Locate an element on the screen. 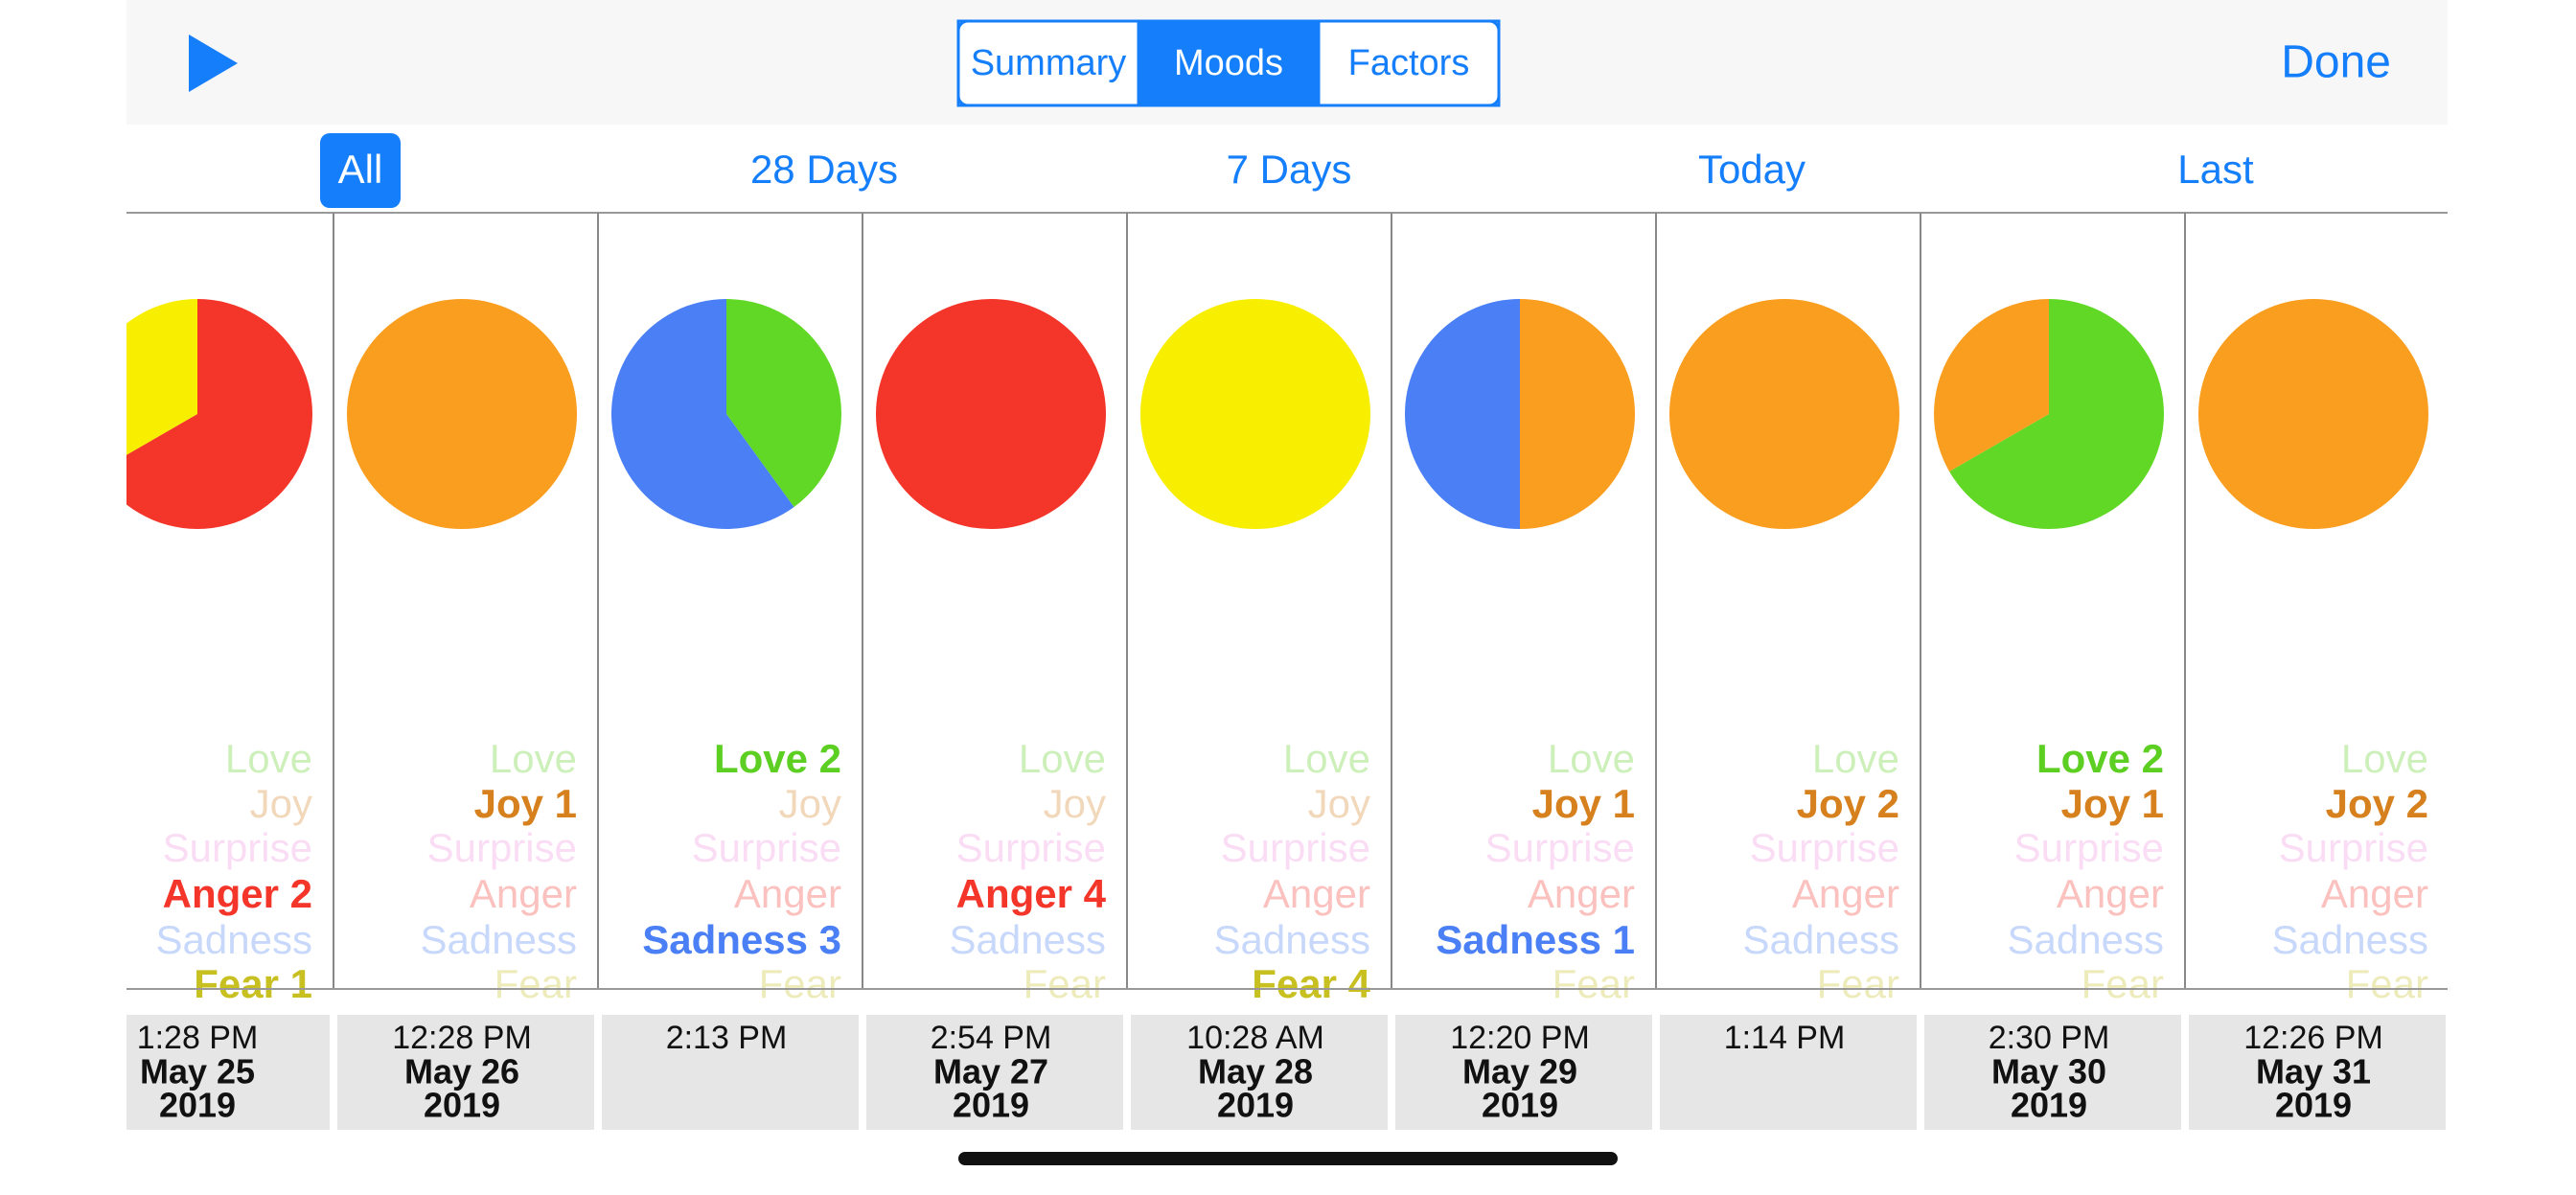 The height and width of the screenshot is (1195, 2576). segment-border is located at coordinates (1228, 63).